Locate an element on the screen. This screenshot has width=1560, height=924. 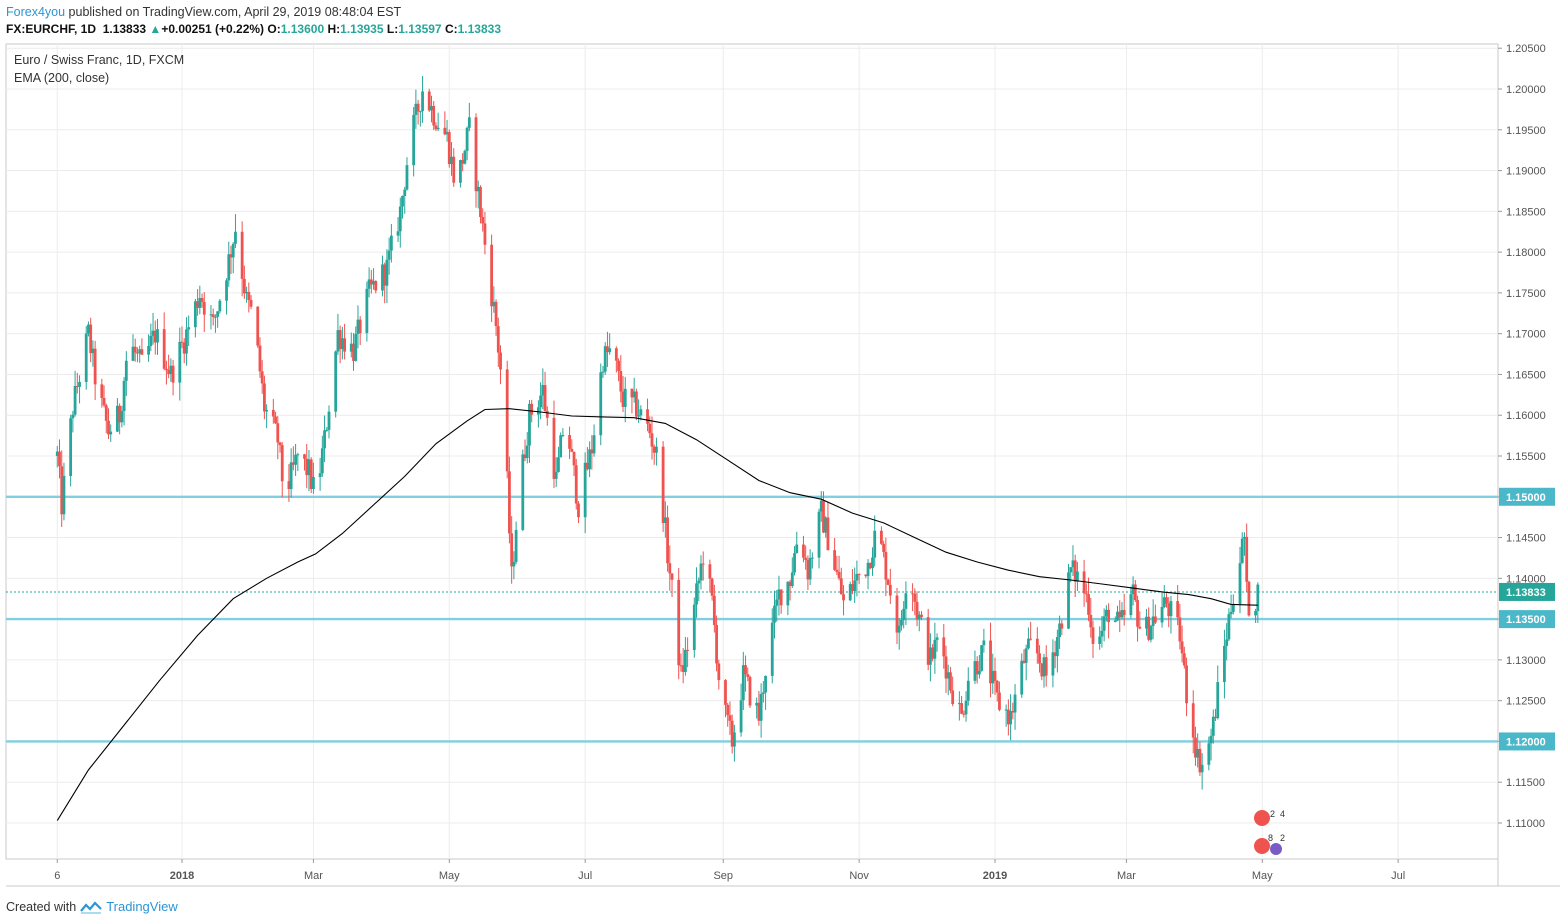
x-tick-label: Sep is located at coordinates (723, 876).